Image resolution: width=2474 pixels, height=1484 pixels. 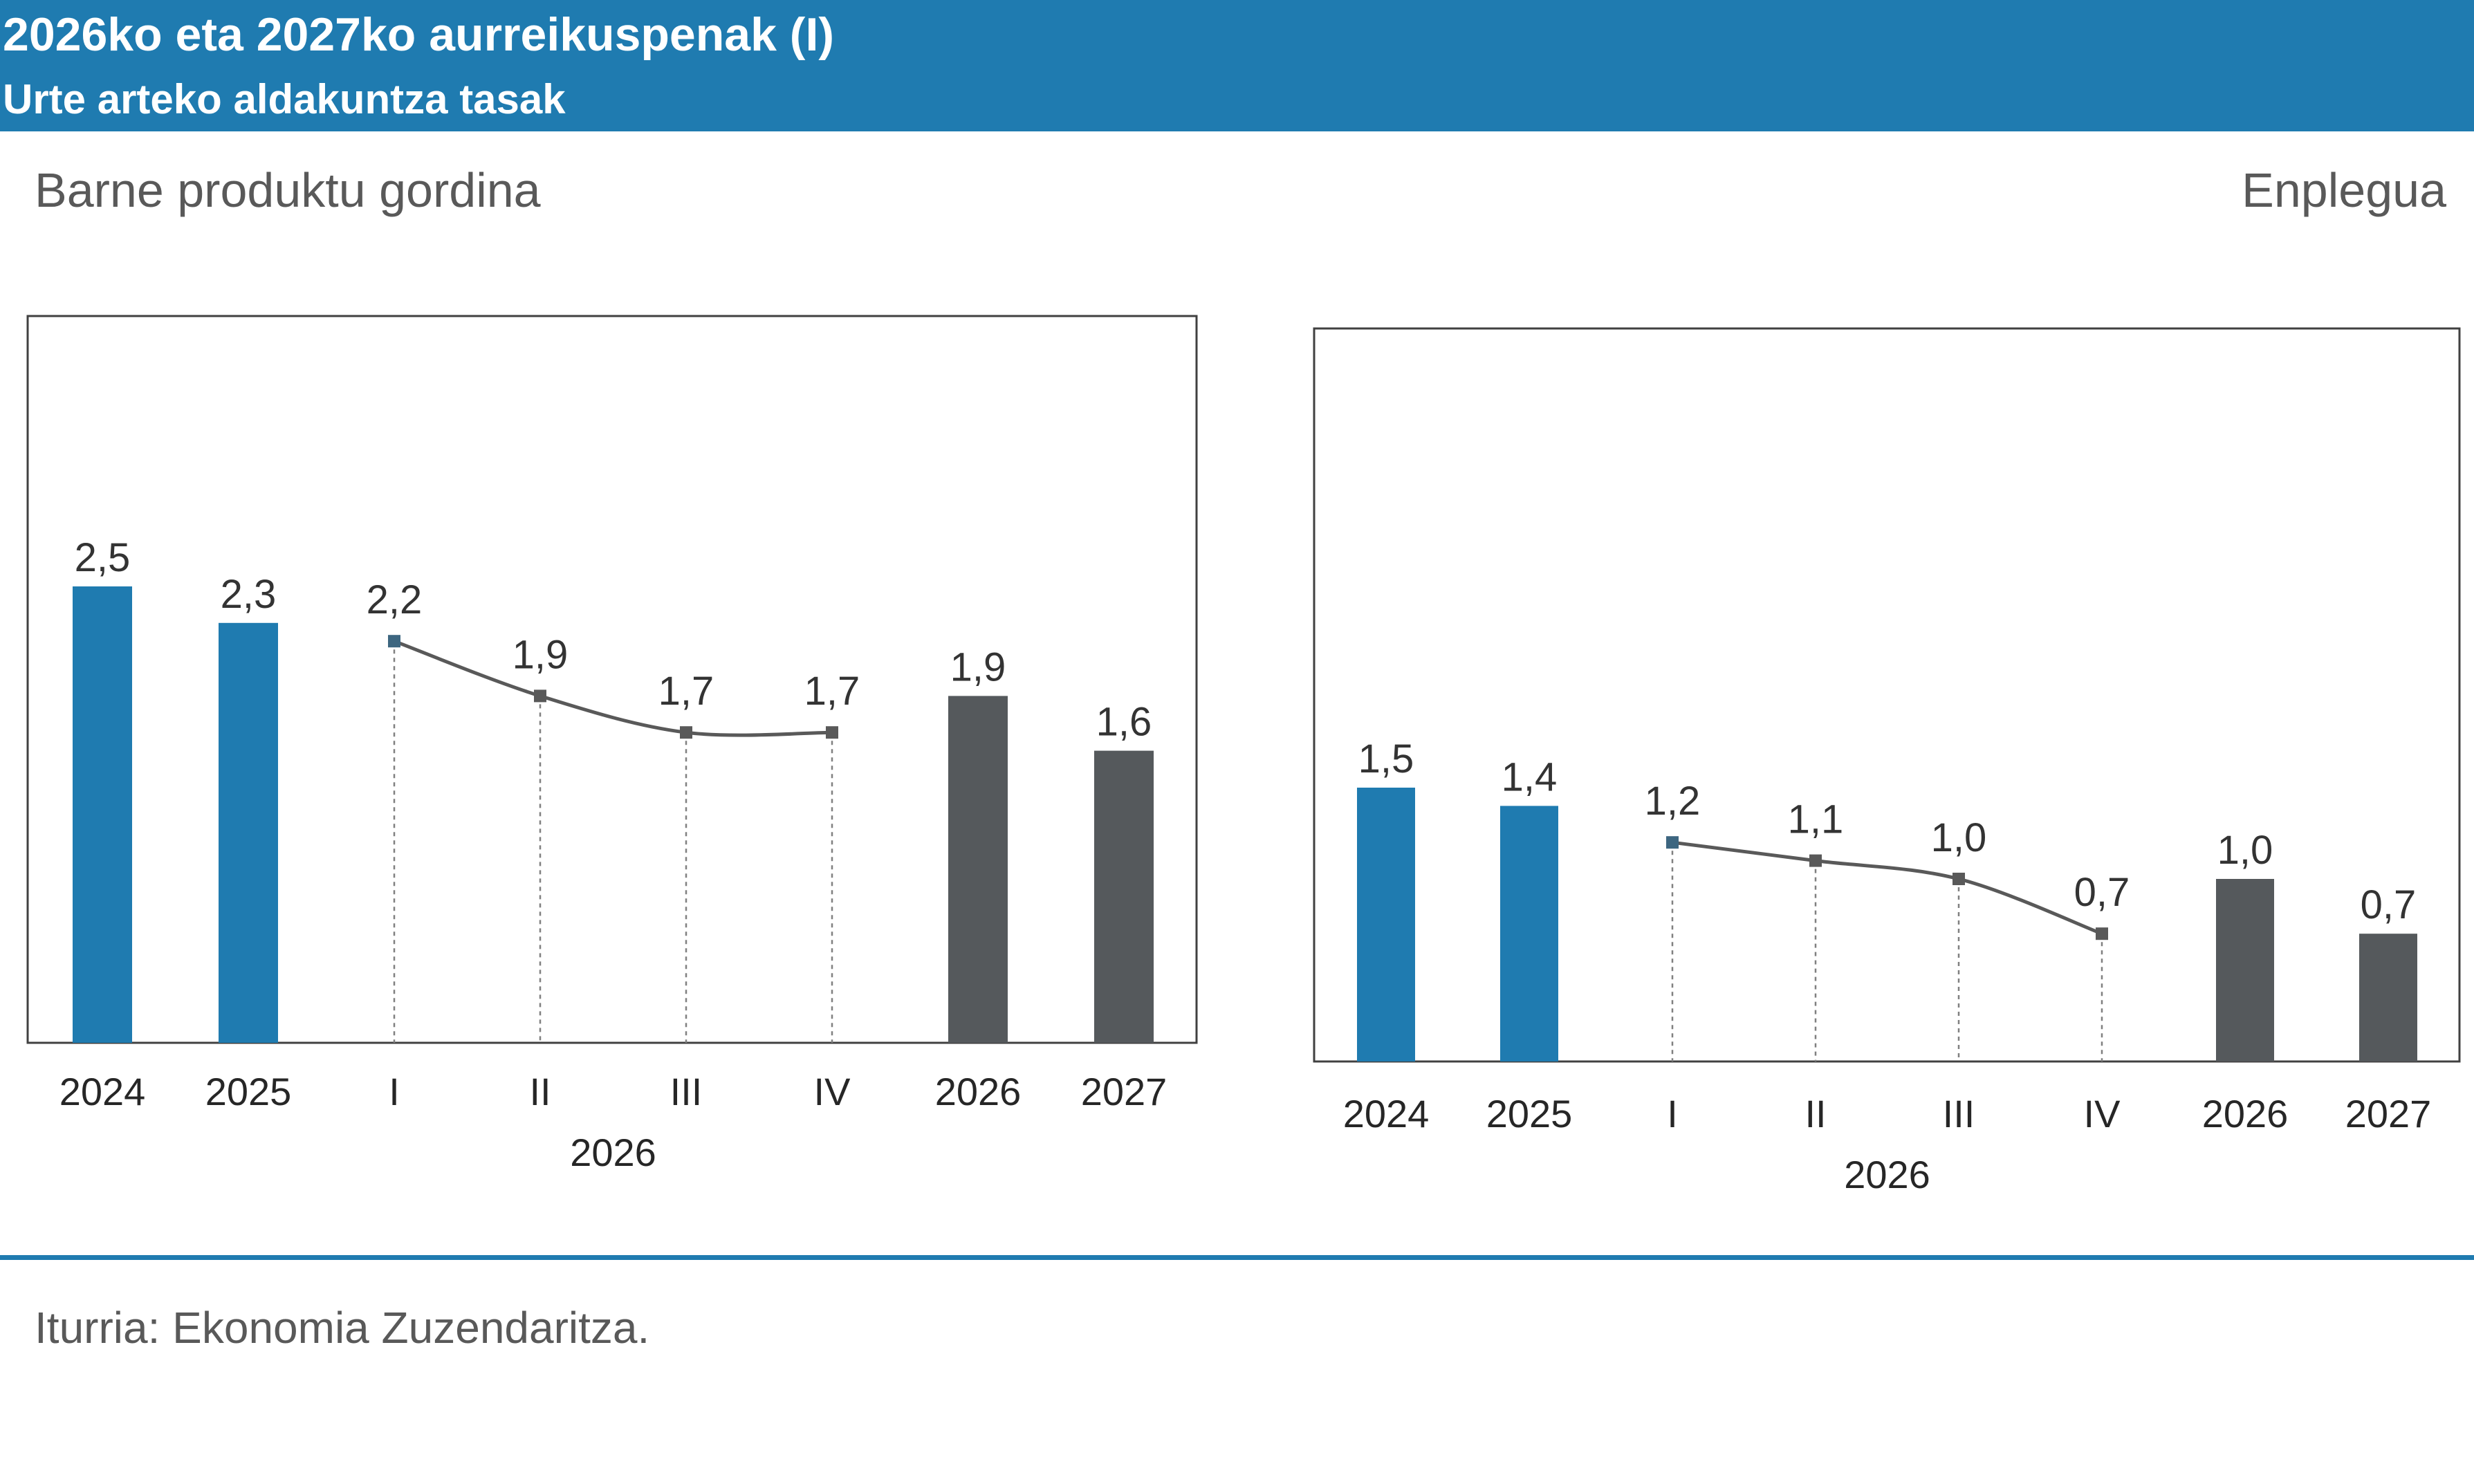 What do you see at coordinates (1124, 722) in the screenshot?
I see `data-label-2027: 1,6` at bounding box center [1124, 722].